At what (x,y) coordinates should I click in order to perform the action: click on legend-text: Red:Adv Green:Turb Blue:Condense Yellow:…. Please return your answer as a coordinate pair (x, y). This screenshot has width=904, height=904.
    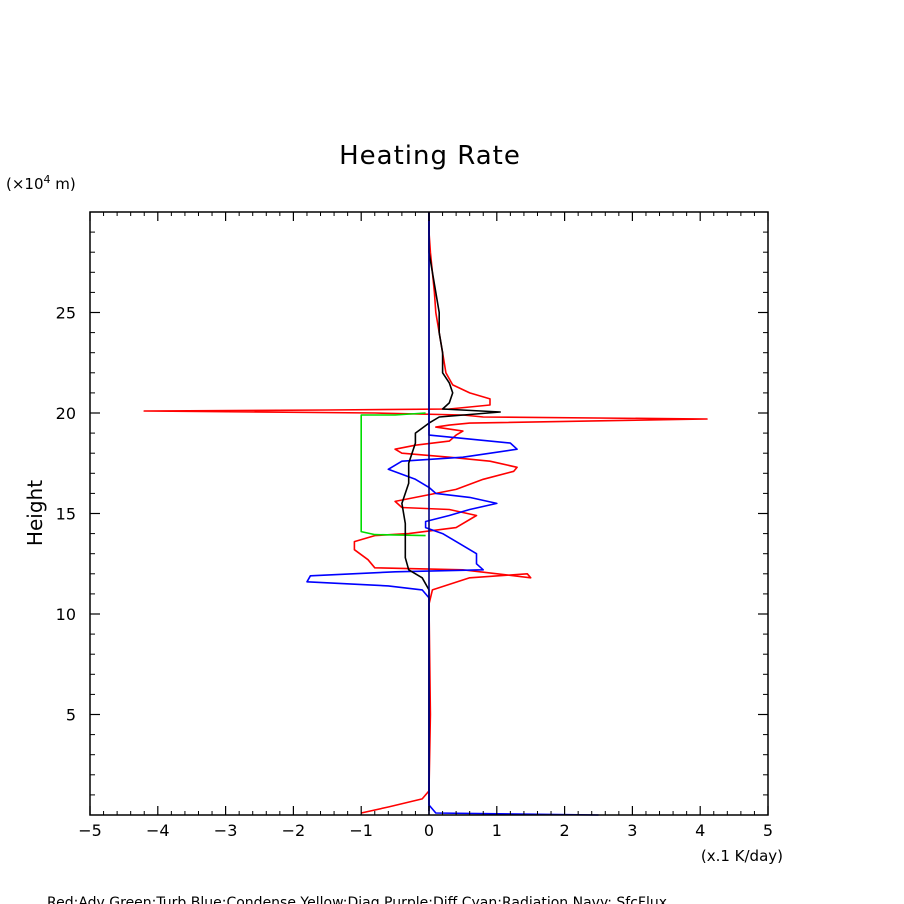
    Looking at the image, I should click on (357, 899).